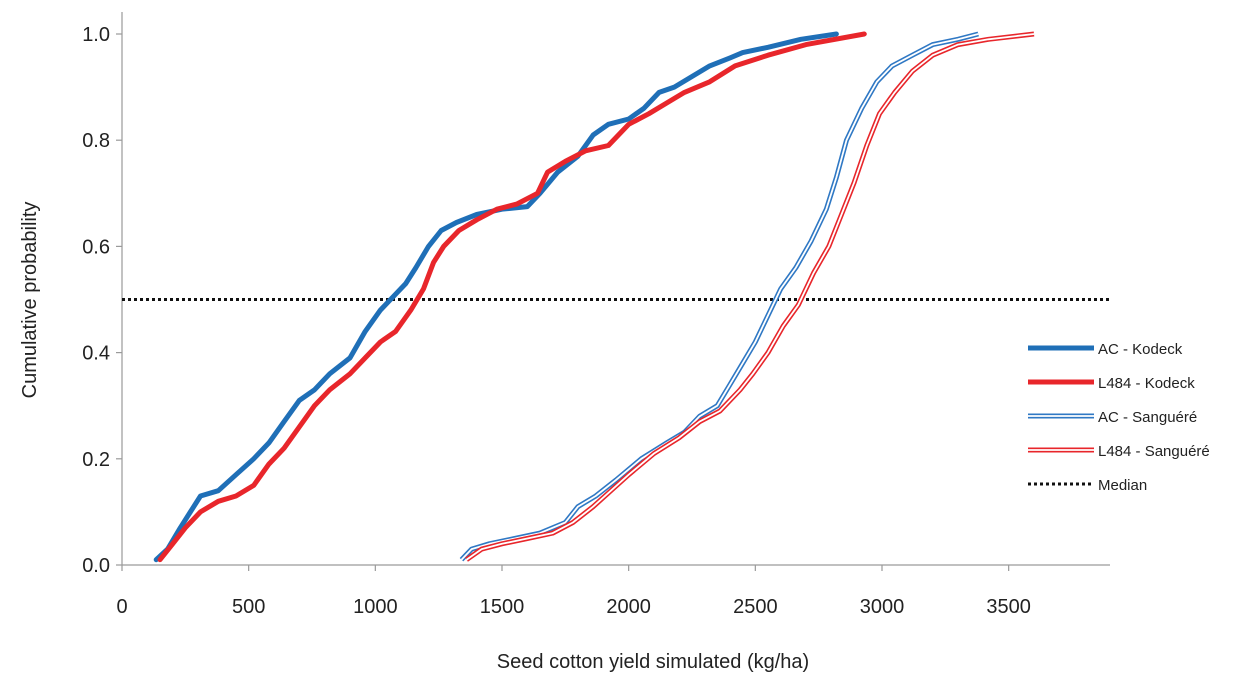  I want to click on legend-entry: AC - Kodeck, so click(1105, 349).